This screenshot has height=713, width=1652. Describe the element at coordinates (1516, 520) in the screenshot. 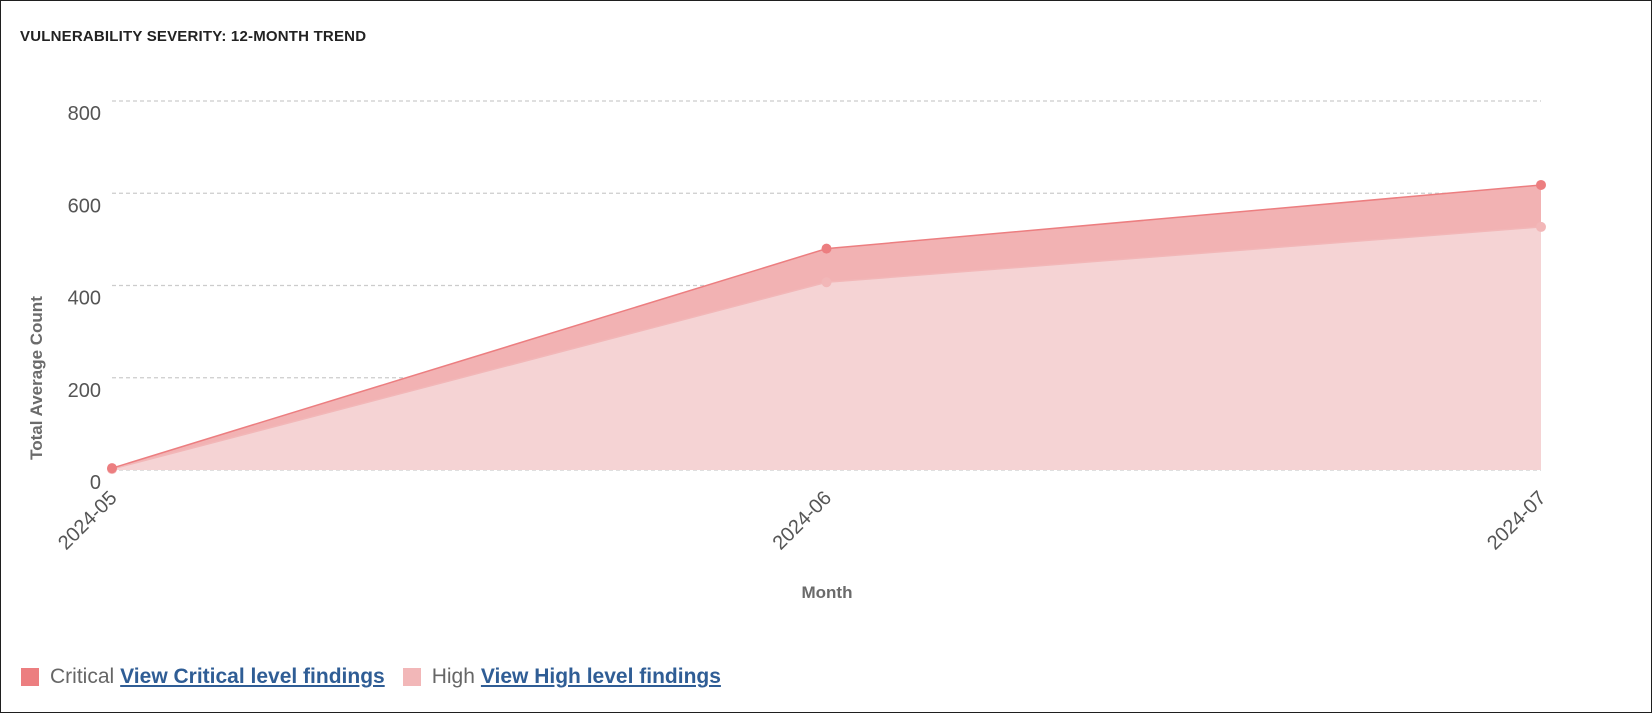

I see `x-tick-label: 2024-07` at that location.